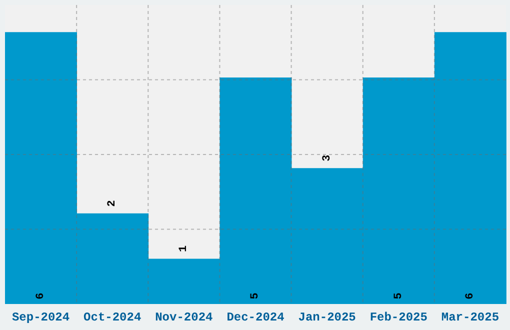  Describe the element at coordinates (184, 248) in the screenshot. I see `data-label: 1` at that location.